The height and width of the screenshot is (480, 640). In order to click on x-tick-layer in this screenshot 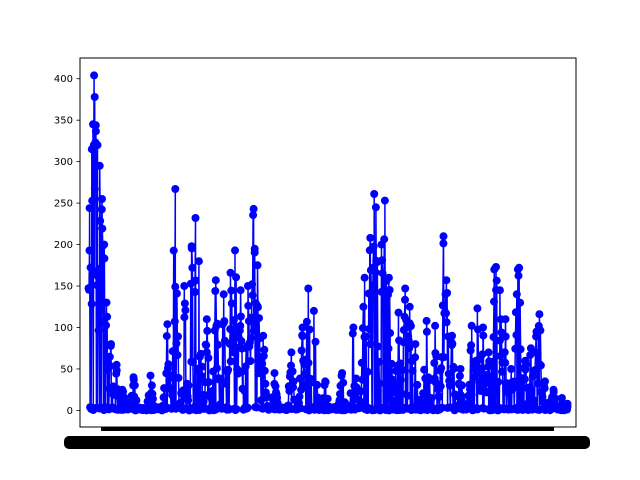, I will do `click(327, 438)`.